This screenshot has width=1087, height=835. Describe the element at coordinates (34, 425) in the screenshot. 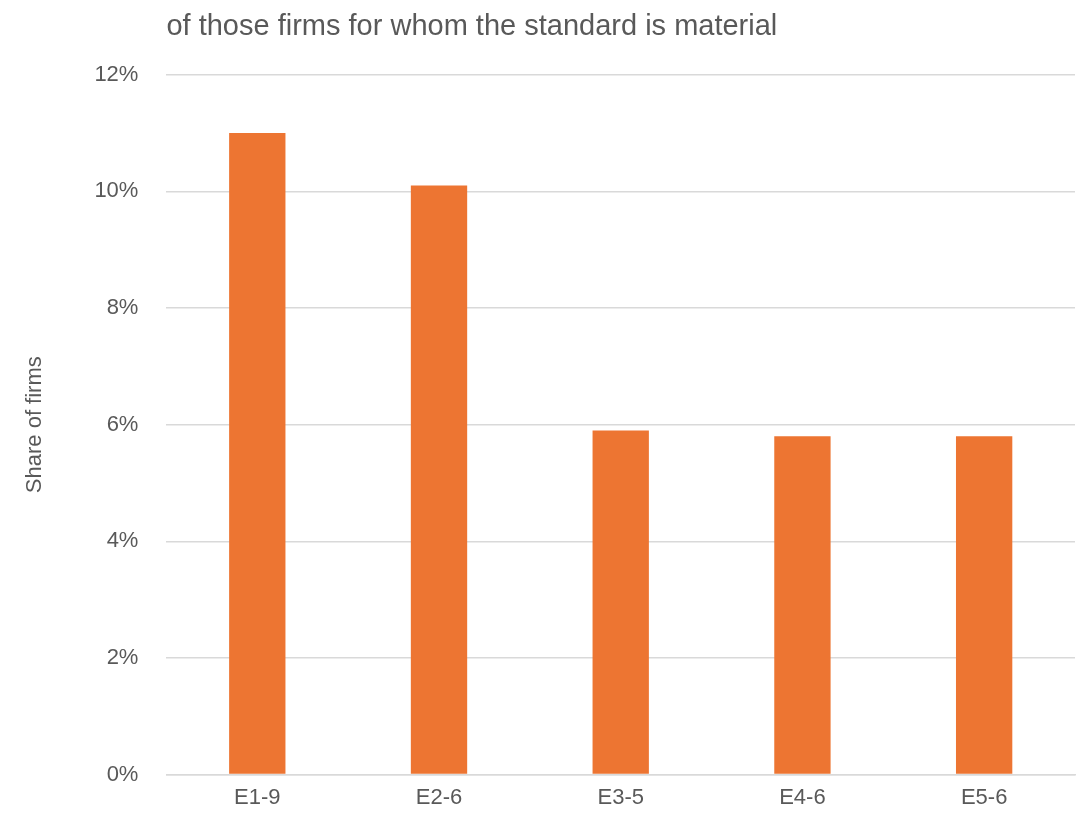

I see `y-axis-title: Share of firms` at that location.